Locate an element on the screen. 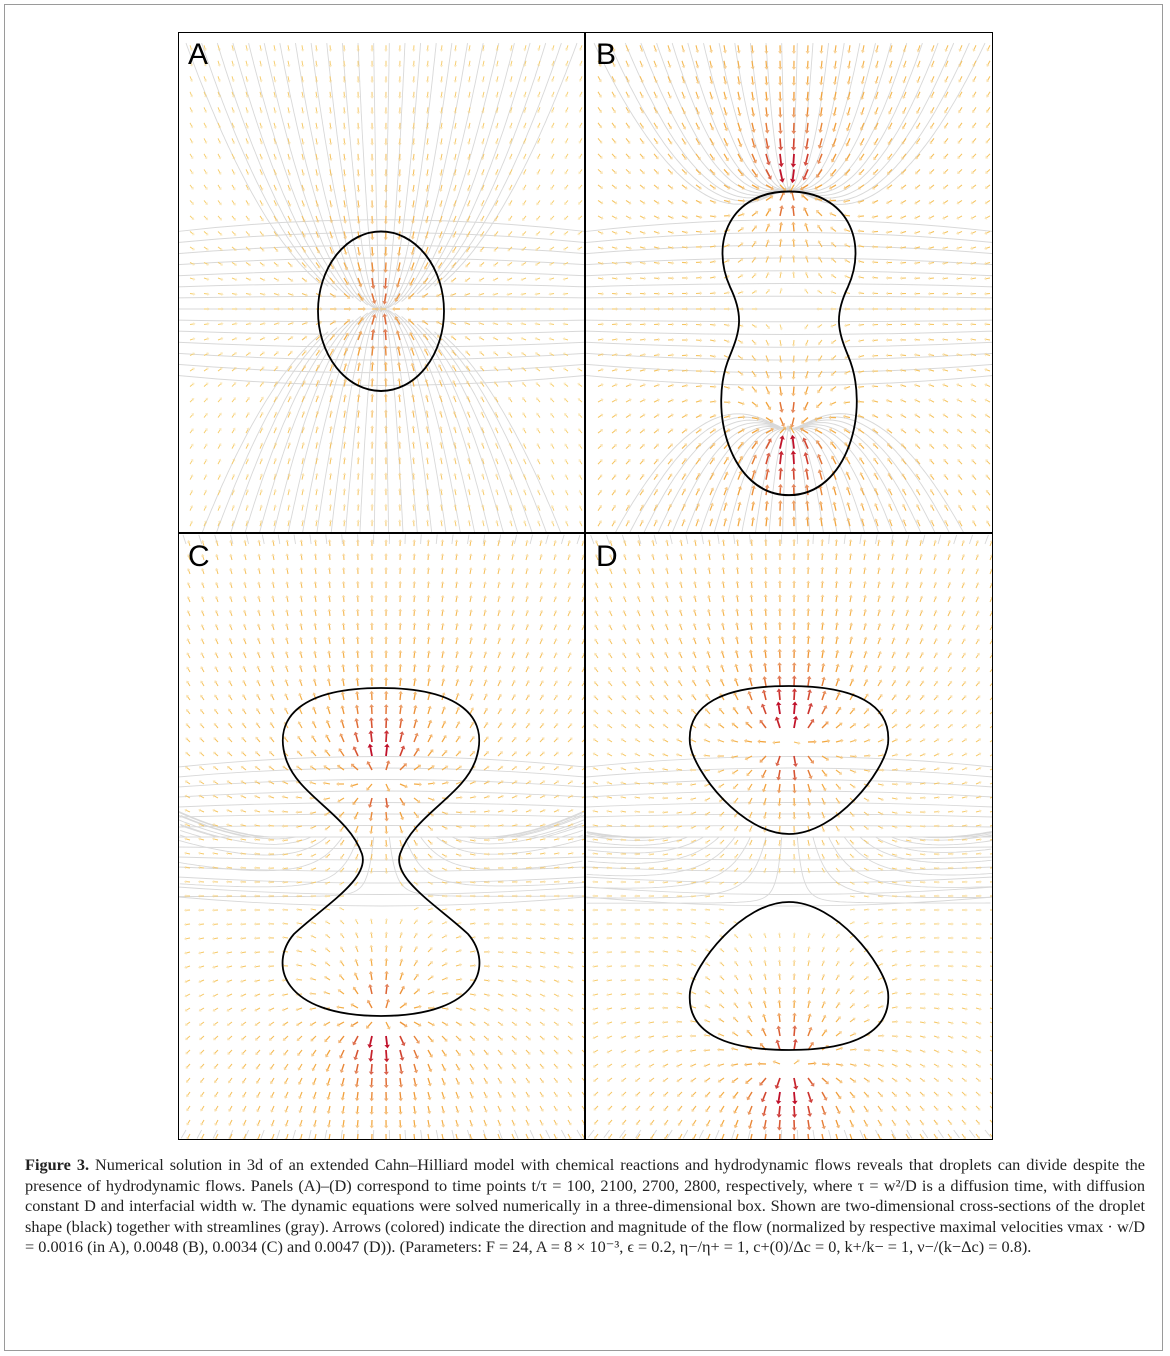  panel-c-label: C is located at coordinates (199, 556).